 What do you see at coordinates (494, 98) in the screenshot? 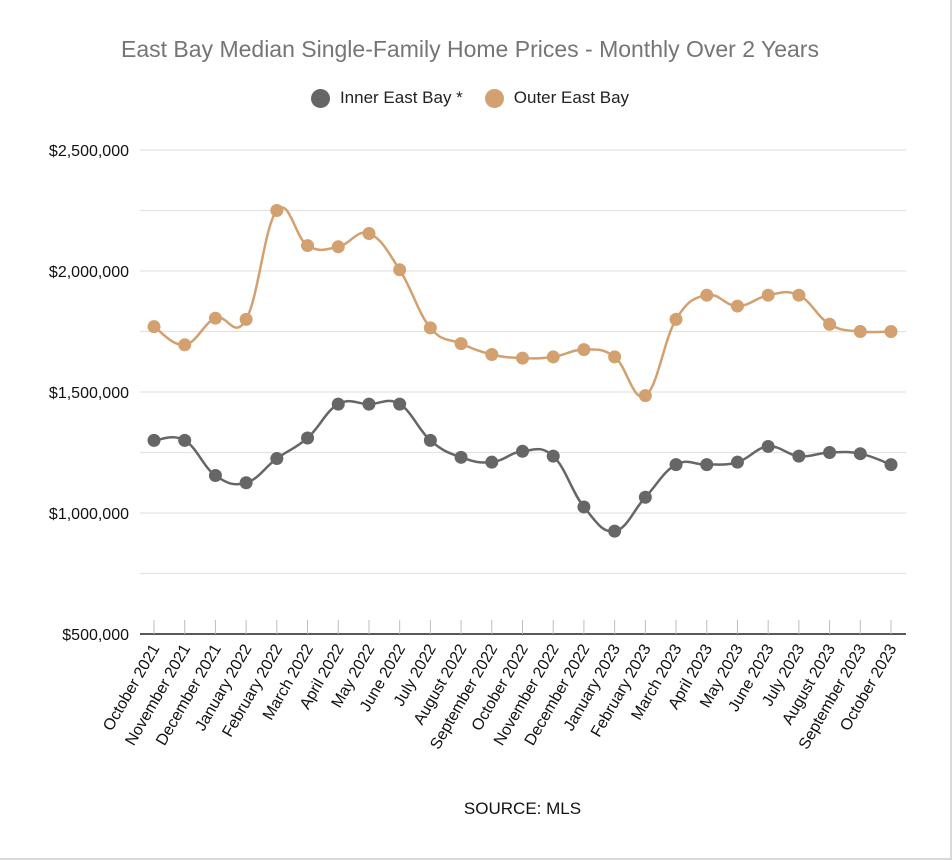
I see `legend-marker-outer` at bounding box center [494, 98].